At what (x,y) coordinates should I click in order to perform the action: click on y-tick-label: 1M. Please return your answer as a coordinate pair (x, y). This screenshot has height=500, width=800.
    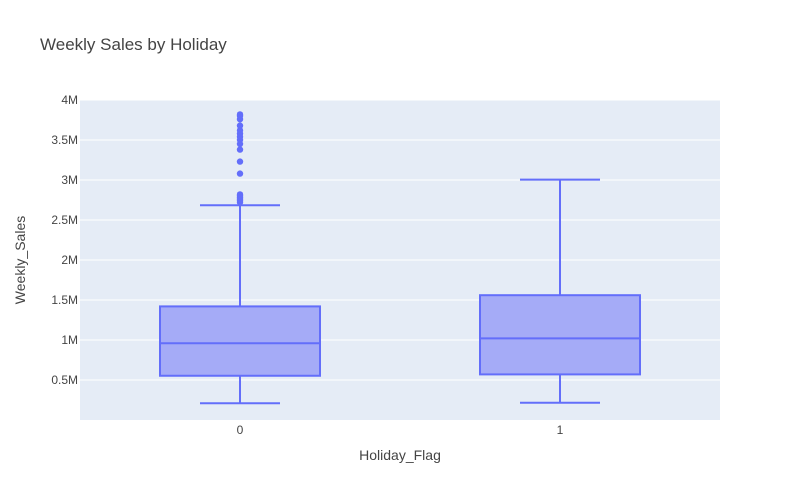
    Looking at the image, I should click on (69, 340).